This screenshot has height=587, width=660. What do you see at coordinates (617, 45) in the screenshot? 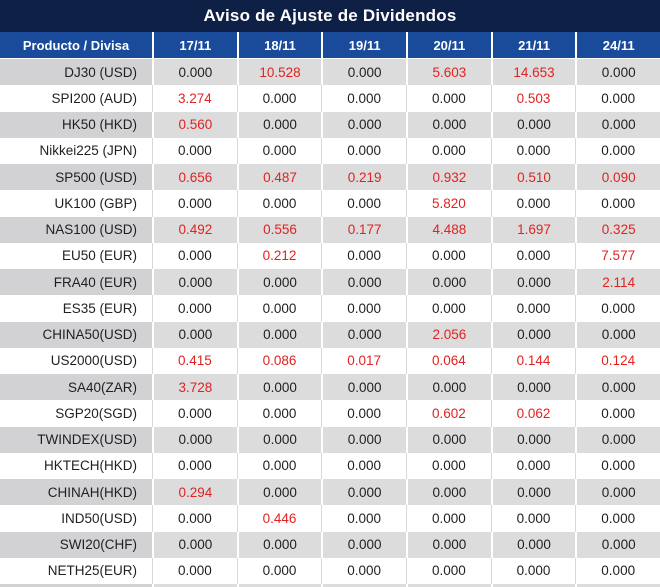
I see `column-header-date: 24/11` at bounding box center [617, 45].